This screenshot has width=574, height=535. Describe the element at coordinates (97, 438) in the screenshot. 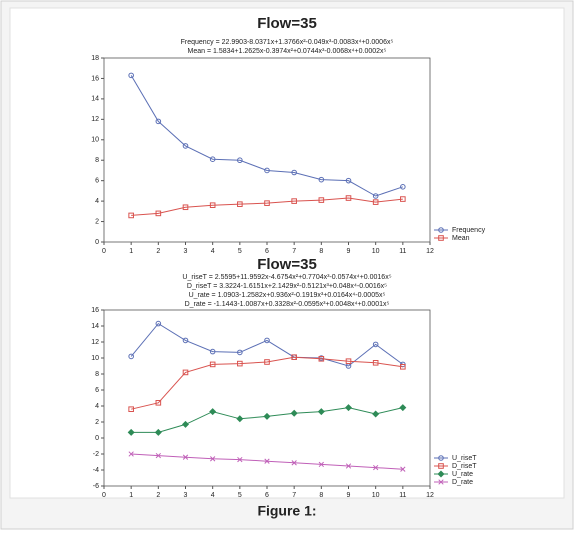

I see `y-tick-label: 0` at that location.